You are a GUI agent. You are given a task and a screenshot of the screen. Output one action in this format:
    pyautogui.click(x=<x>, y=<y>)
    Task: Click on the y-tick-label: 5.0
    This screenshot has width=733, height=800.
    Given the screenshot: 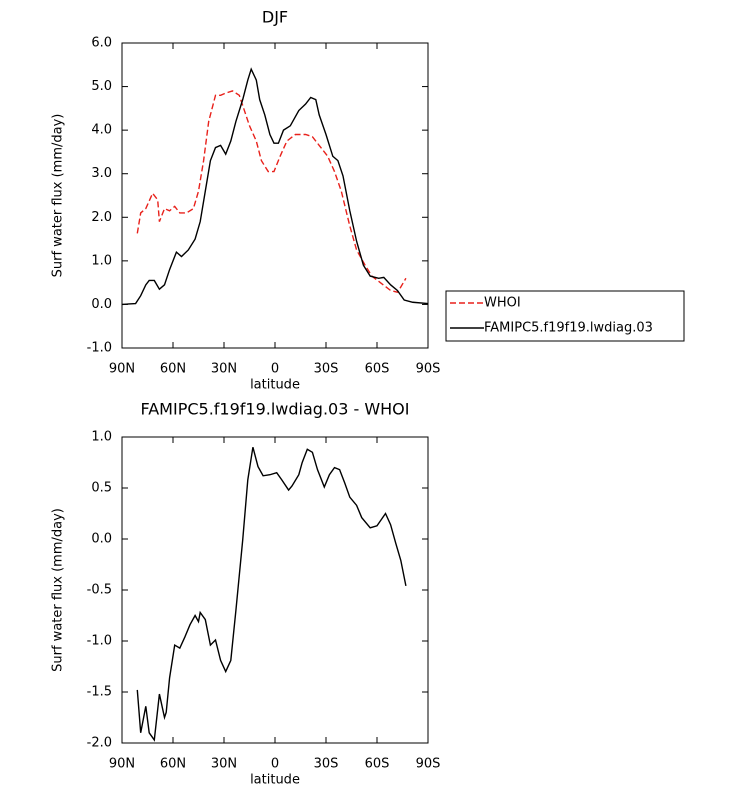 What is the action you would take?
    pyautogui.click(x=101, y=86)
    